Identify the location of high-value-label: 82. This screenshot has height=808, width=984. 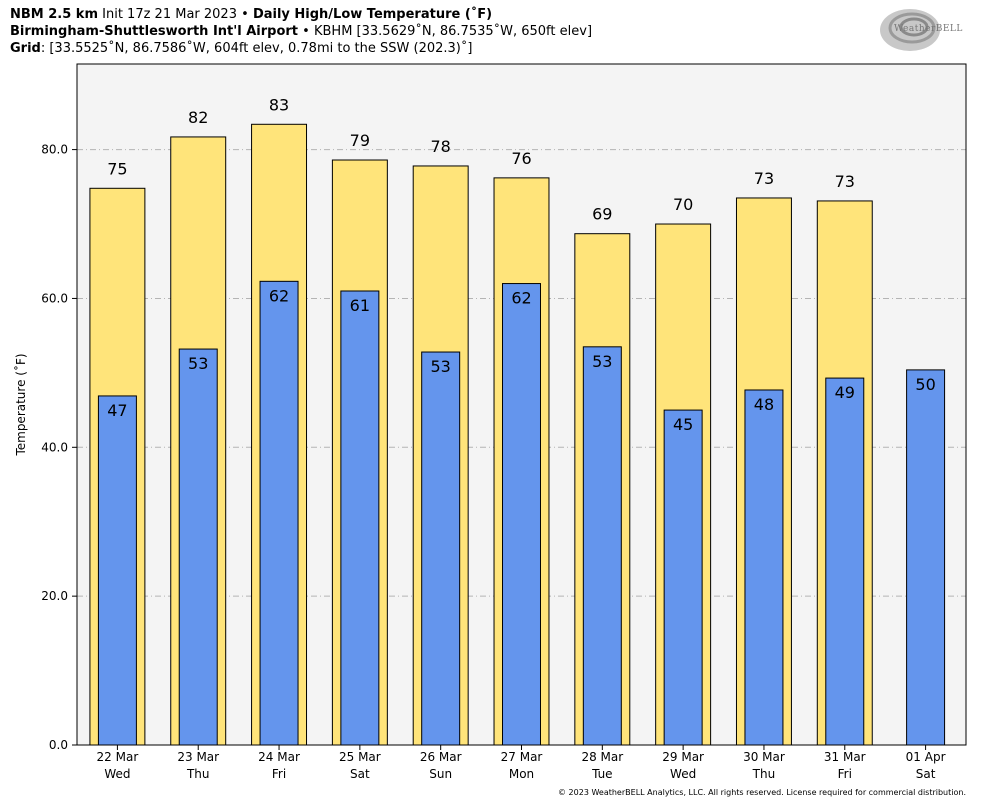
(198, 117).